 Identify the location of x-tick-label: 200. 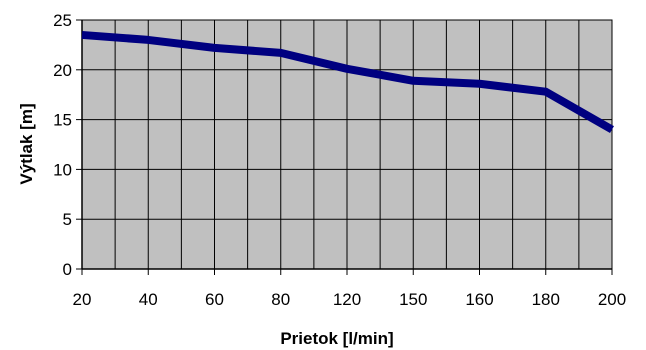
(612, 299).